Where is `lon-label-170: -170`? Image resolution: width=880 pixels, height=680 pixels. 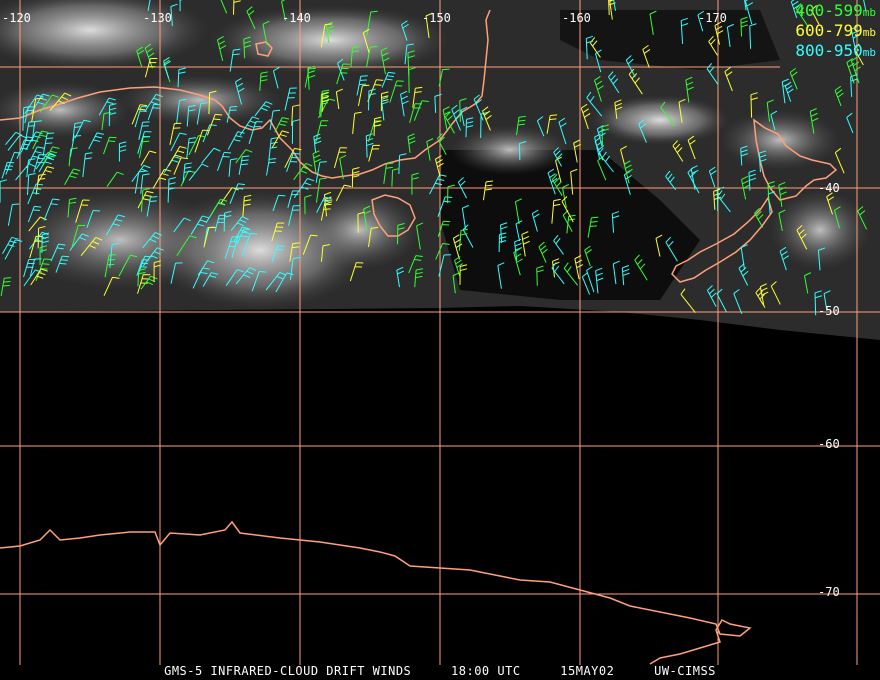
lon-label-170: -170 is located at coordinates (712, 18).